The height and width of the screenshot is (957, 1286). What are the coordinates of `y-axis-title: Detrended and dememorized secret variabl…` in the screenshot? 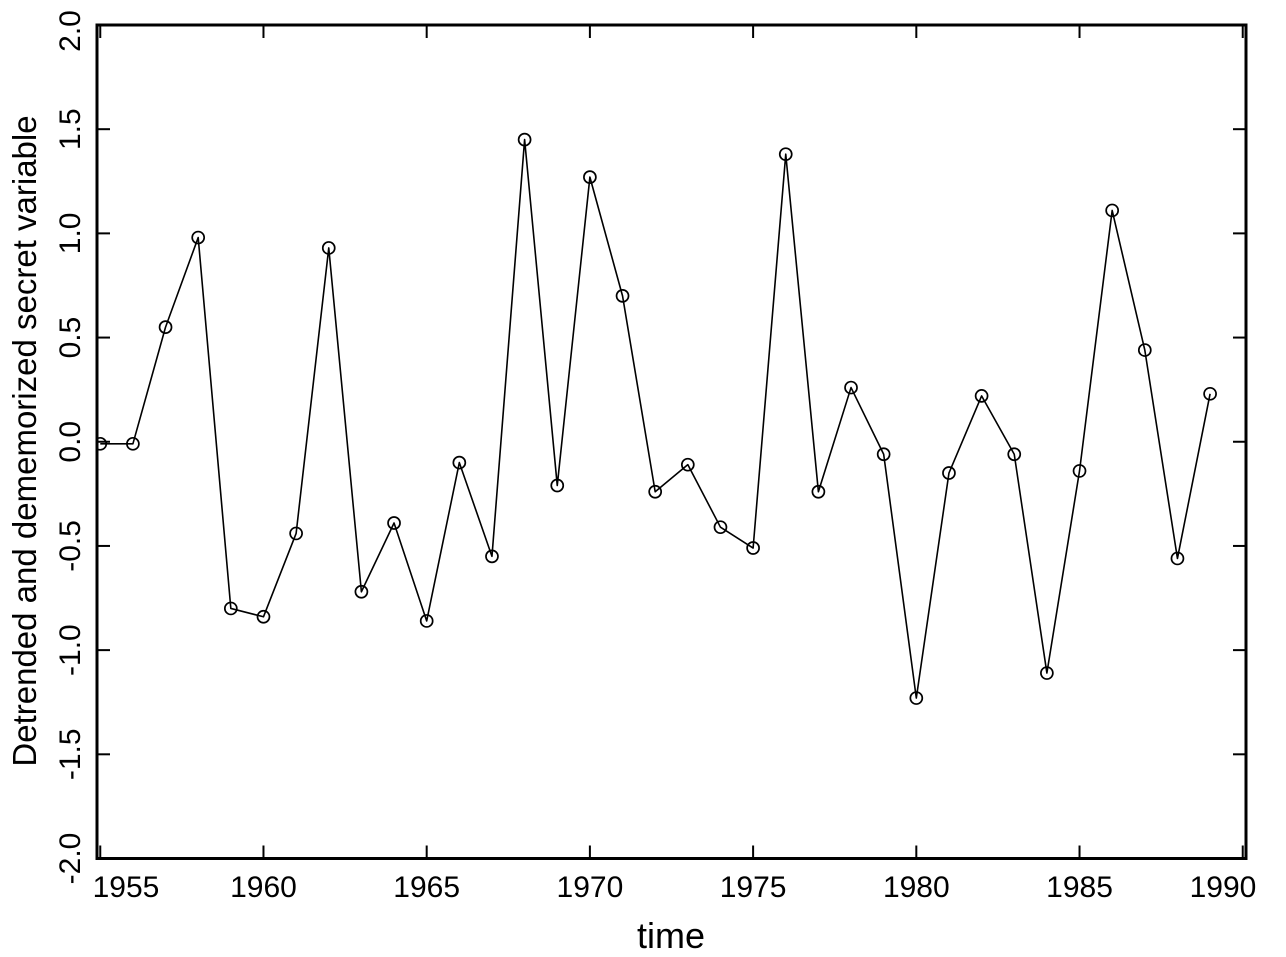 It's located at (24, 440).